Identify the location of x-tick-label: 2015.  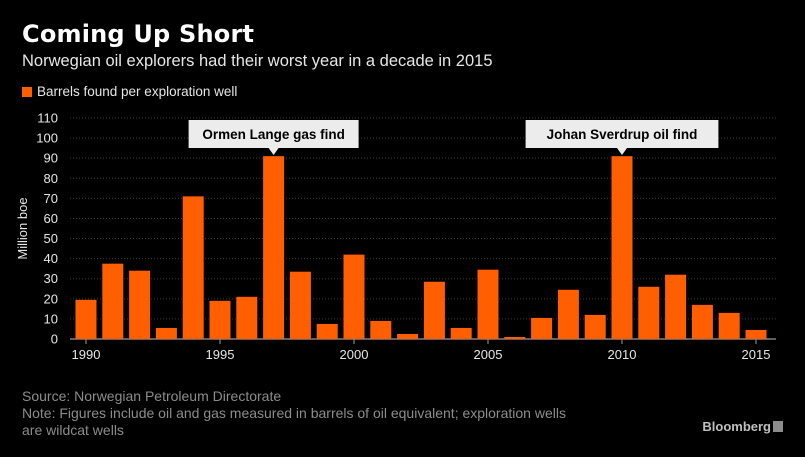
(756, 354).